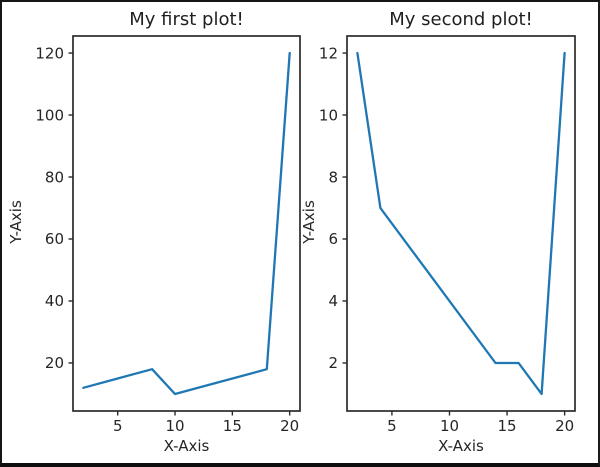  What do you see at coordinates (54, 239) in the screenshot?
I see `y-tick-label: 60` at bounding box center [54, 239].